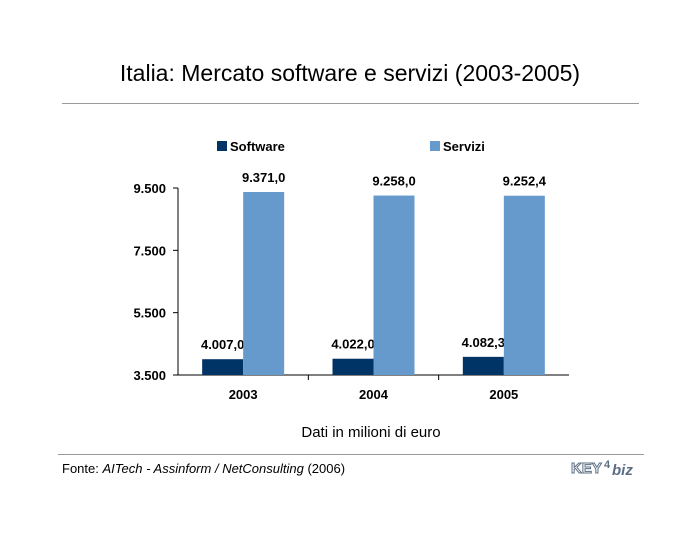  I want to click on source-prefix: Fonte:, so click(82, 468).